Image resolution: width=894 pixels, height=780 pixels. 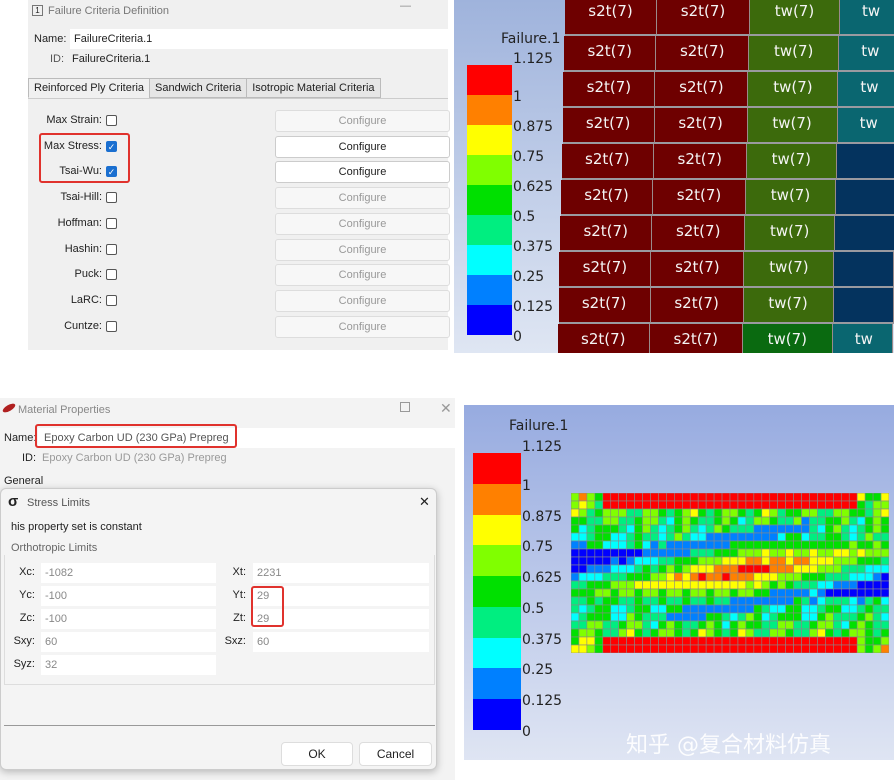 I want to click on cancel-button: Cancel, so click(x=395, y=754).